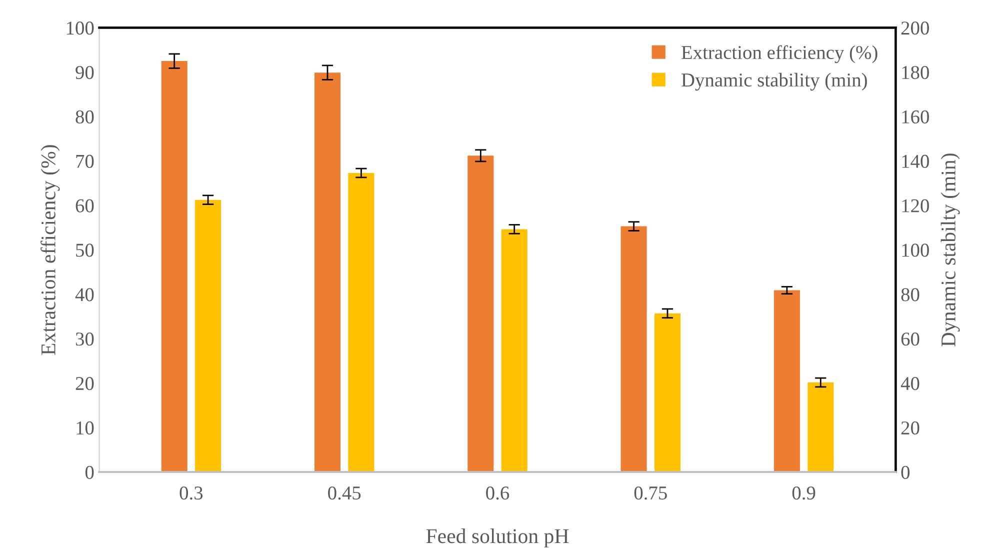 This screenshot has width=993, height=554. What do you see at coordinates (915, 161) in the screenshot?
I see `y2-tick-label: 140` at bounding box center [915, 161].